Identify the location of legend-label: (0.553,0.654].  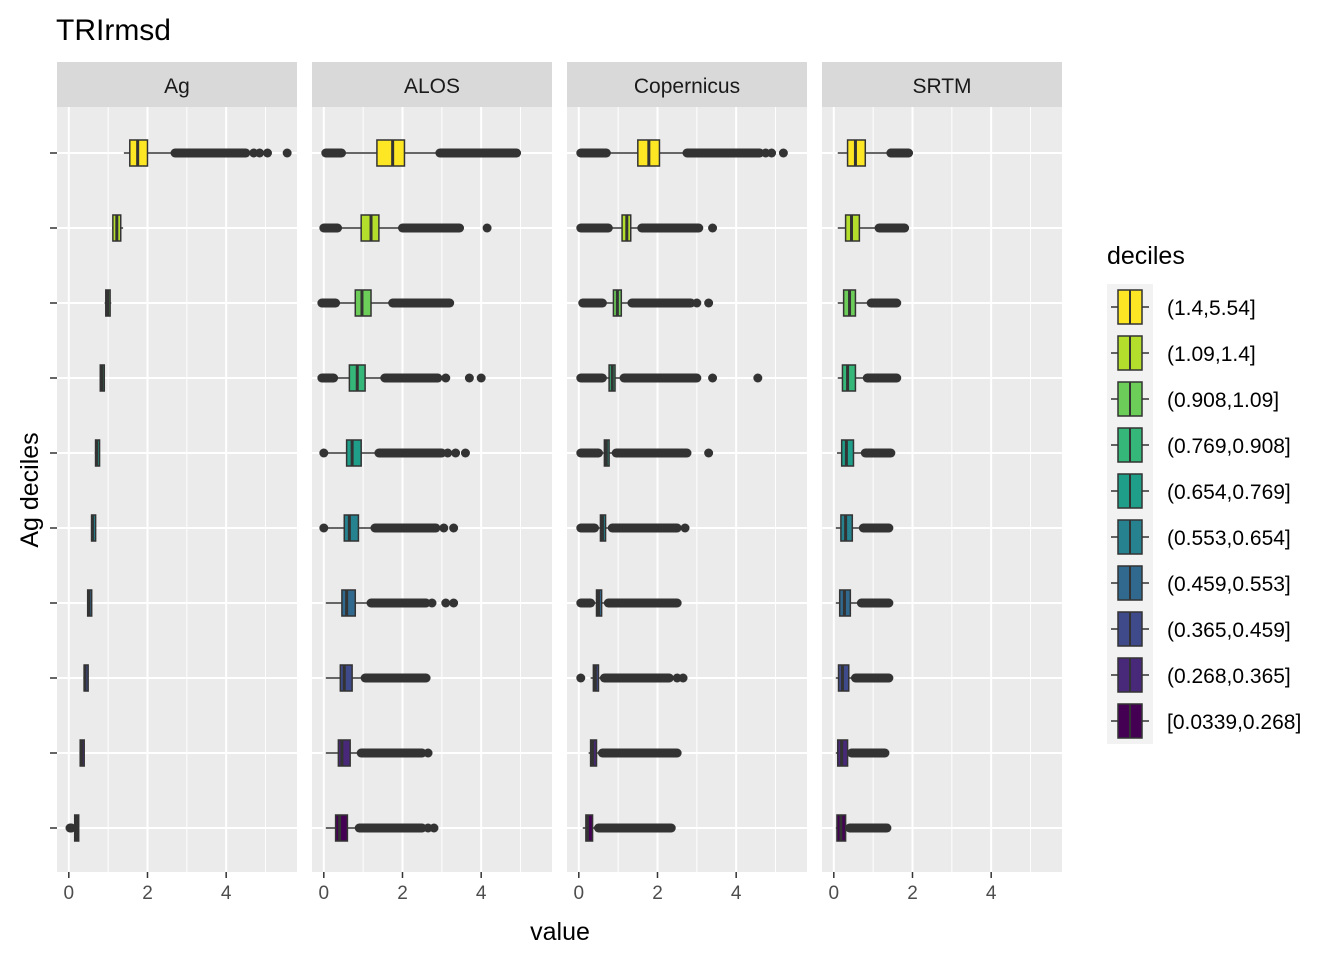
(1229, 538).